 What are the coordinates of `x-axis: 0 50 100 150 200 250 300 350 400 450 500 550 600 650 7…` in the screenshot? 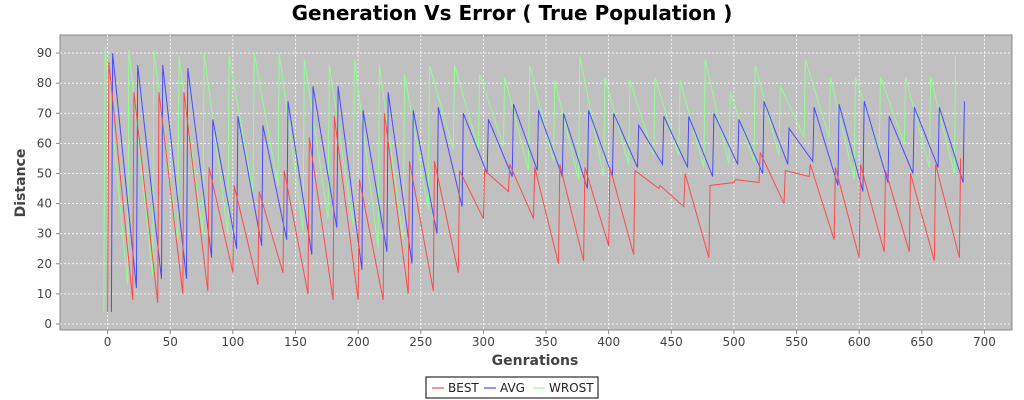 It's located at (550, 339).